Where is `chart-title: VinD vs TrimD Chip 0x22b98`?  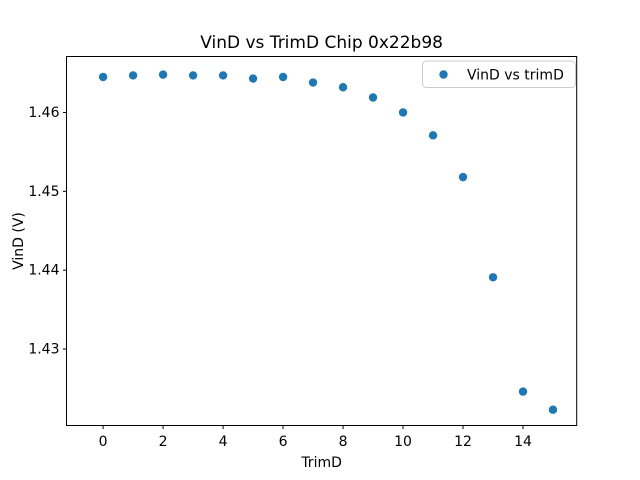 chart-title: VinD vs TrimD Chip 0x22b98 is located at coordinates (321, 43).